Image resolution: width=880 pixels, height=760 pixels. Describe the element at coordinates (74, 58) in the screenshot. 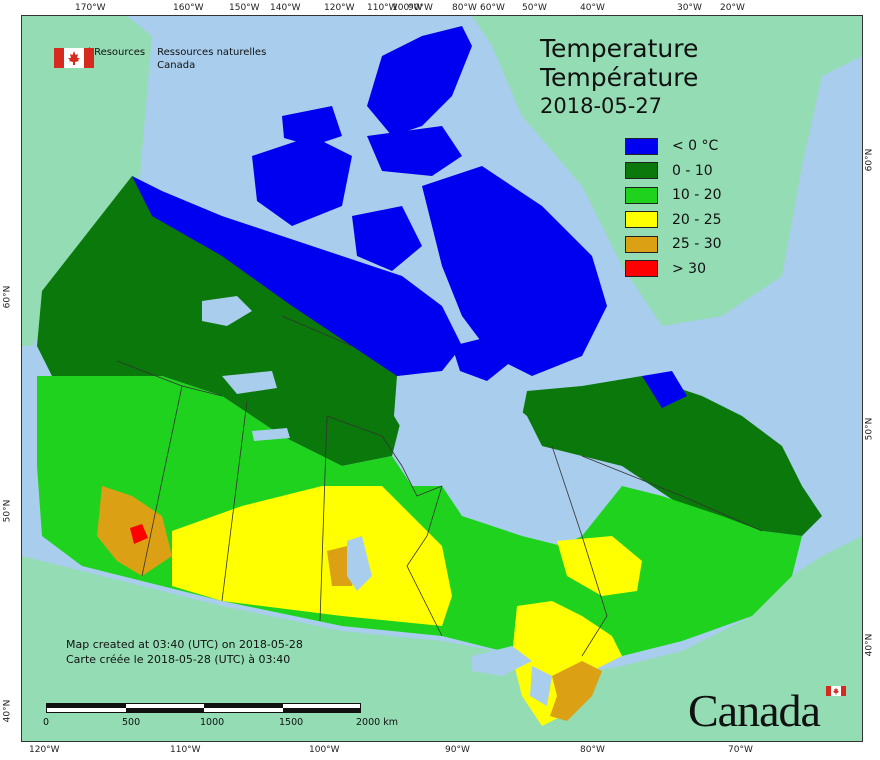

I see `canada-flag-icon` at that location.